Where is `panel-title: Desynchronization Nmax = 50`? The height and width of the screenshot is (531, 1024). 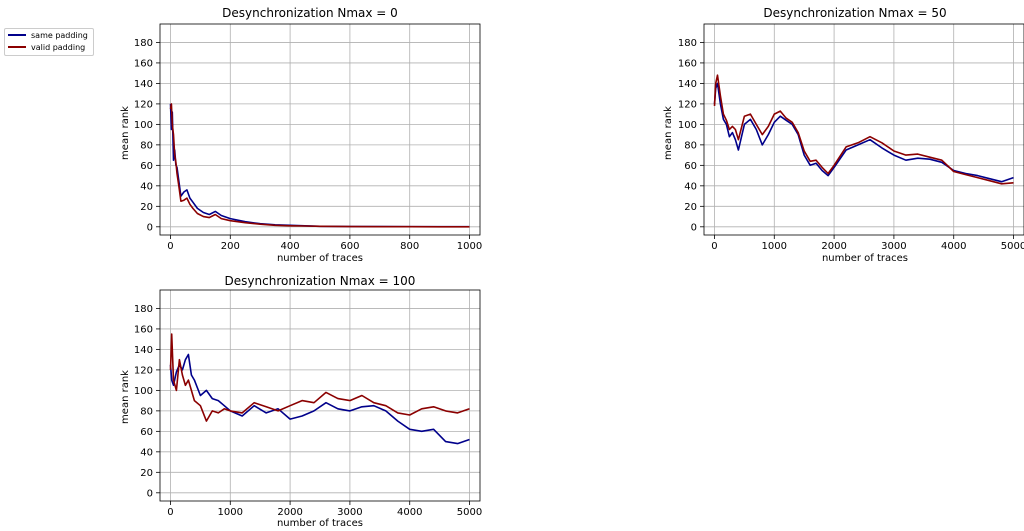 panel-title: Desynchronization Nmax = 50 is located at coordinates (854, 13).